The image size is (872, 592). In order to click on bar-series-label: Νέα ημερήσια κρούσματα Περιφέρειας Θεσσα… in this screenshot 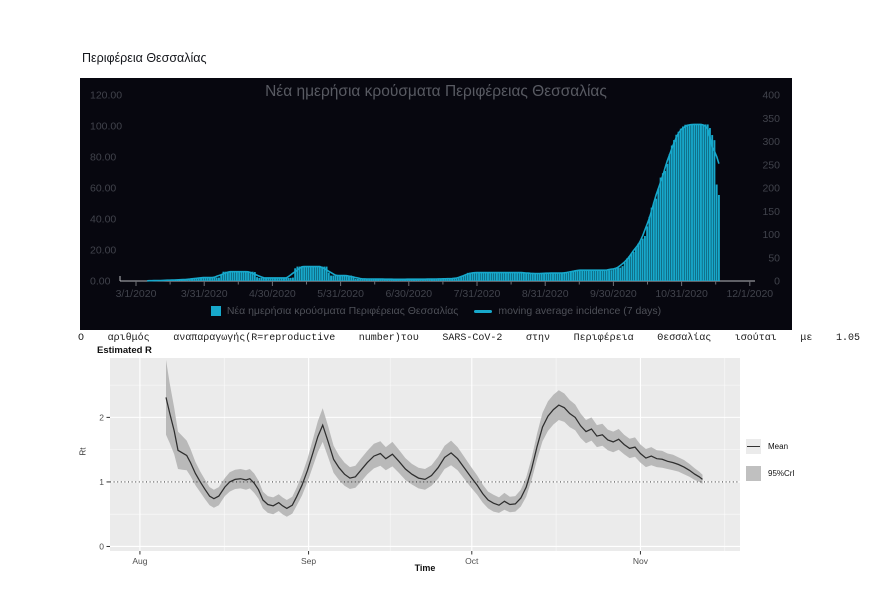, I will do `click(342, 311)`.